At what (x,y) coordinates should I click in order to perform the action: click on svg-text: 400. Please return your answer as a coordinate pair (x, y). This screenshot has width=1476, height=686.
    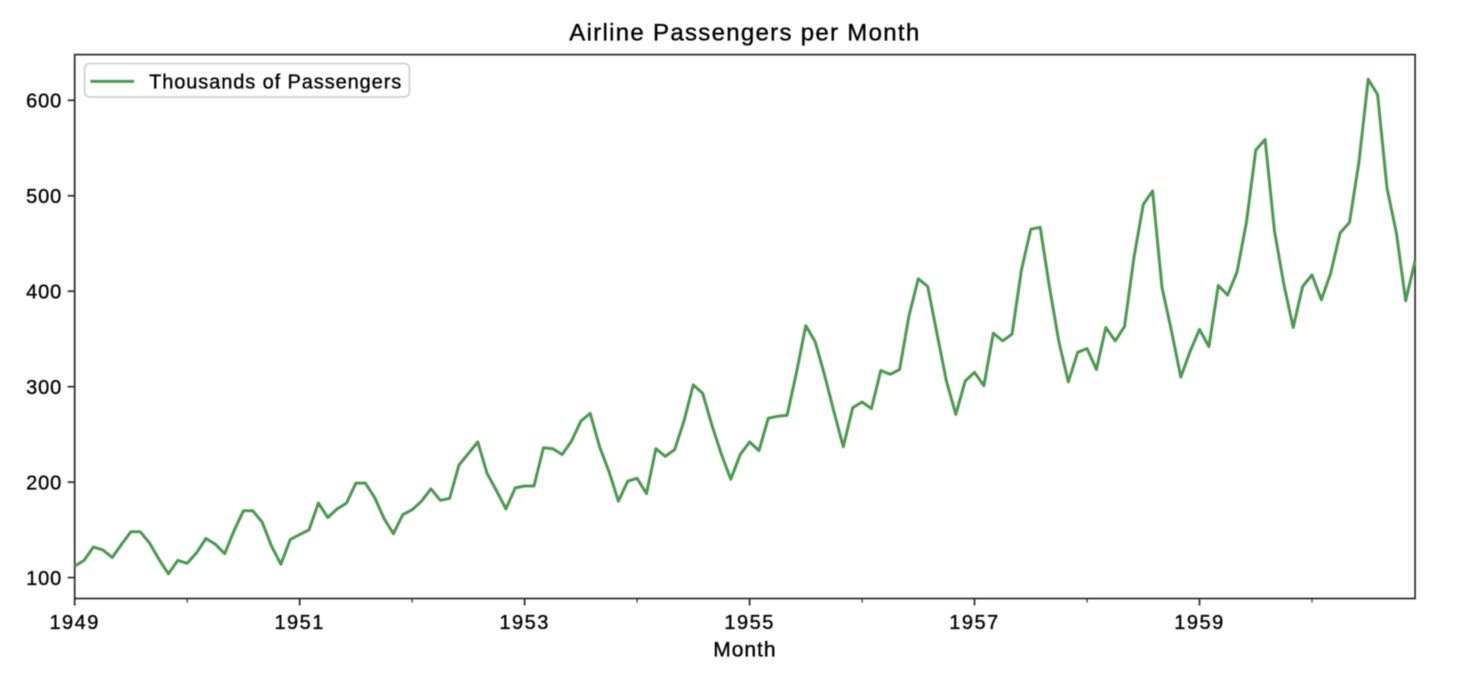
    Looking at the image, I should click on (44, 292).